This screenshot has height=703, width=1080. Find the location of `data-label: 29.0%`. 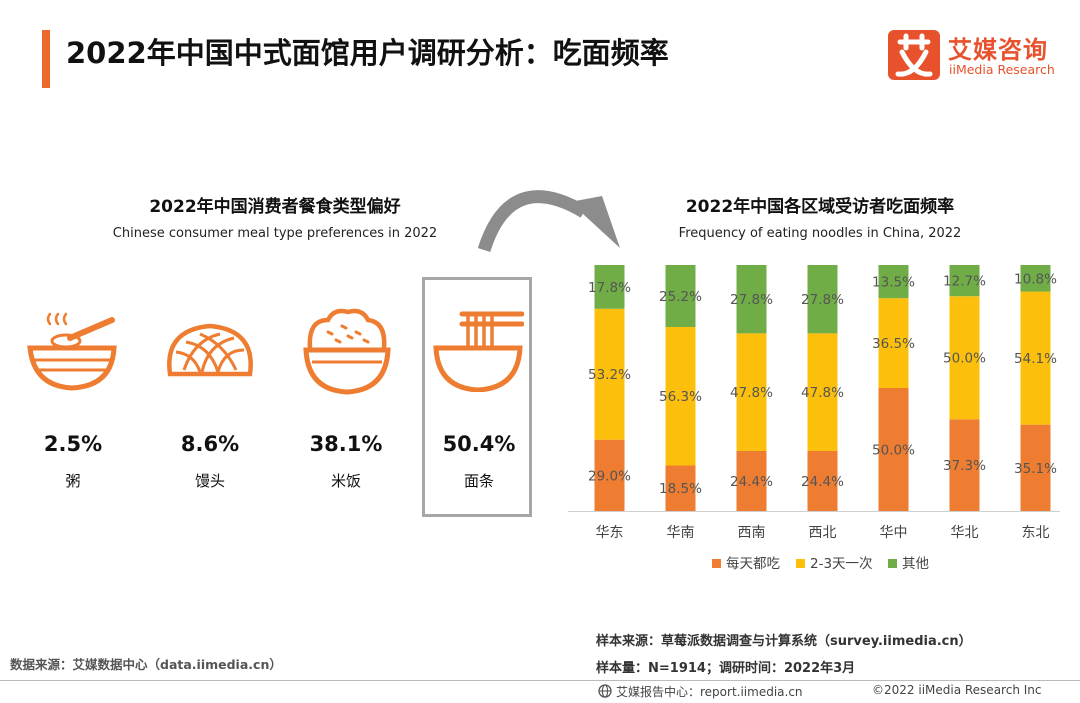

data-label: 29.0% is located at coordinates (609, 476).